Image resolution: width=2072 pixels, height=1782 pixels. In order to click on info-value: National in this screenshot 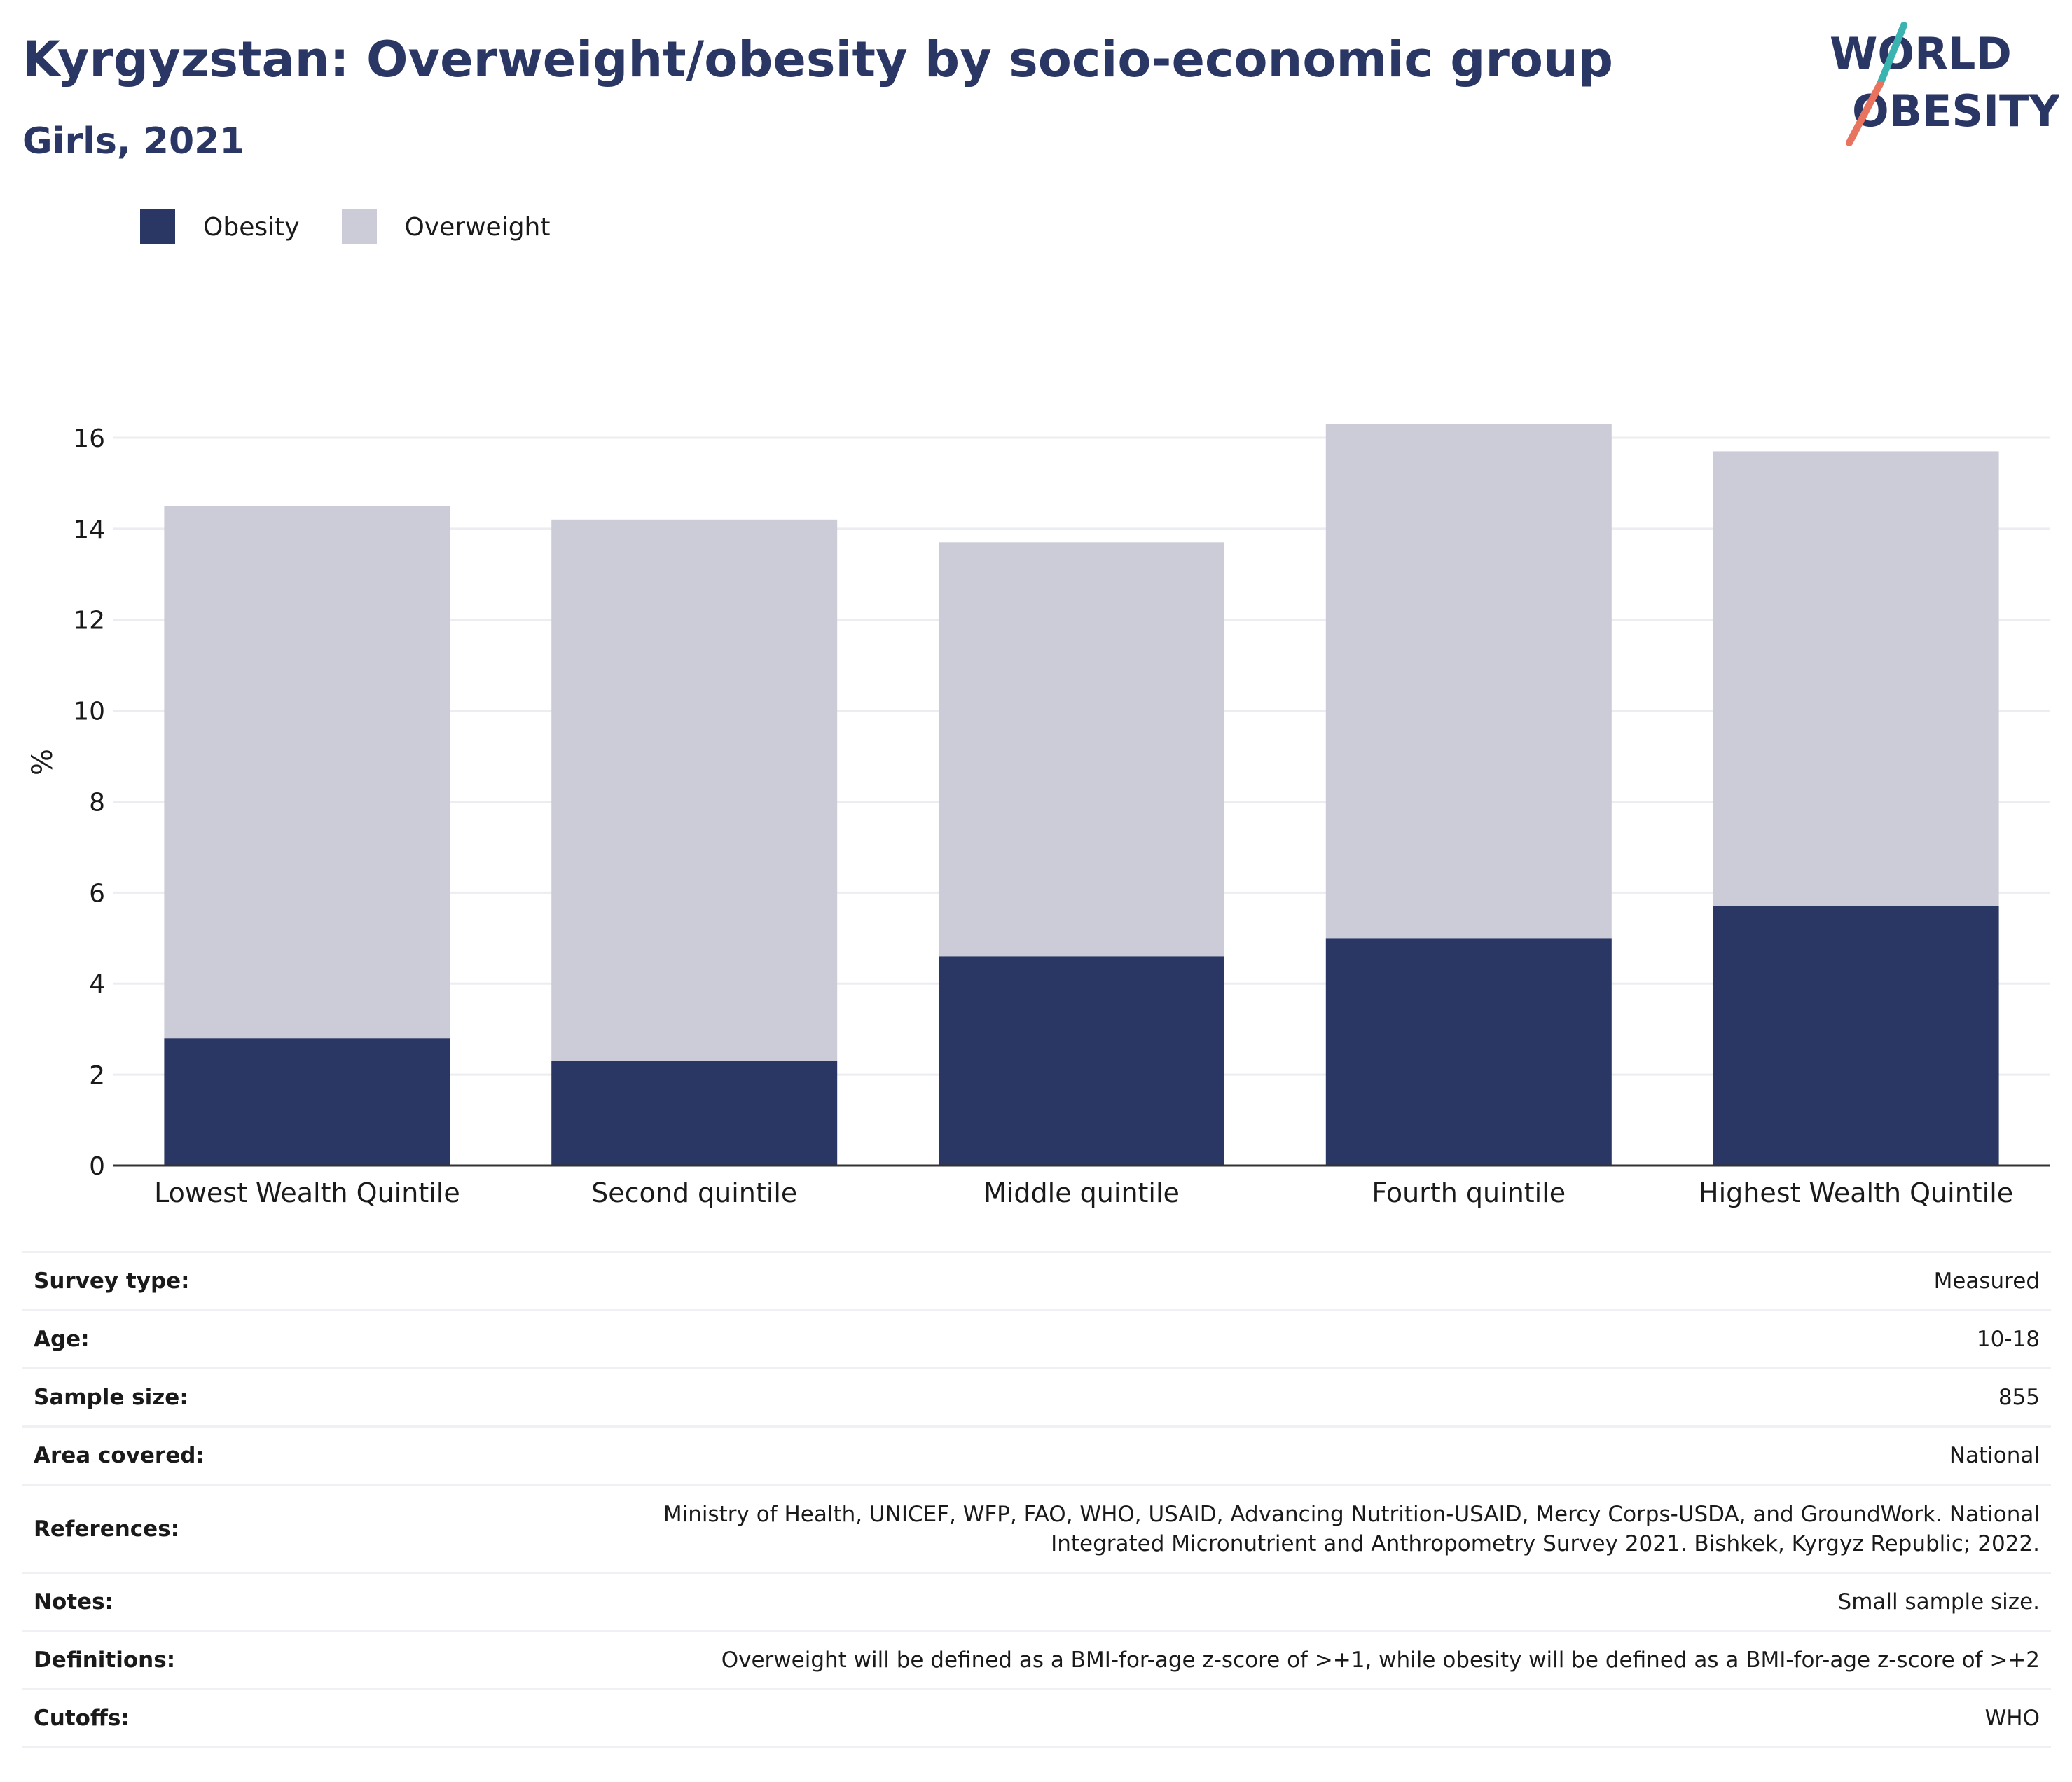, I will do `click(1195, 1455)`.